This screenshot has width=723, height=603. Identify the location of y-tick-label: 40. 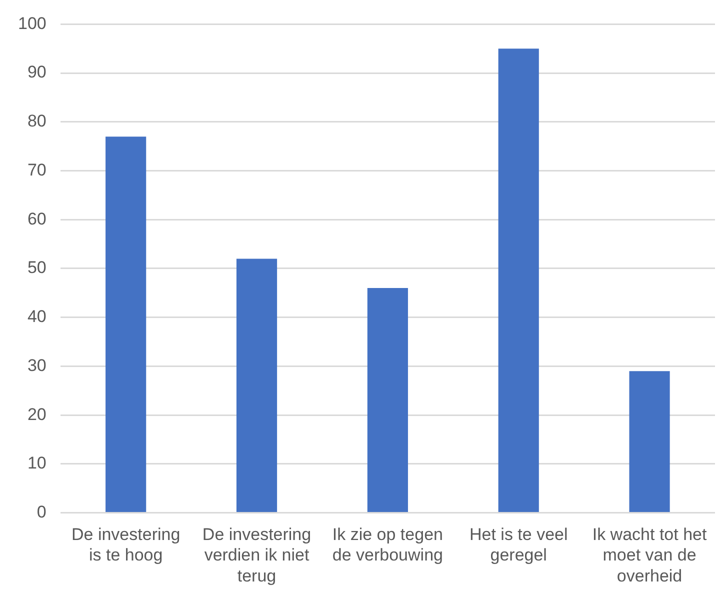
(36, 316).